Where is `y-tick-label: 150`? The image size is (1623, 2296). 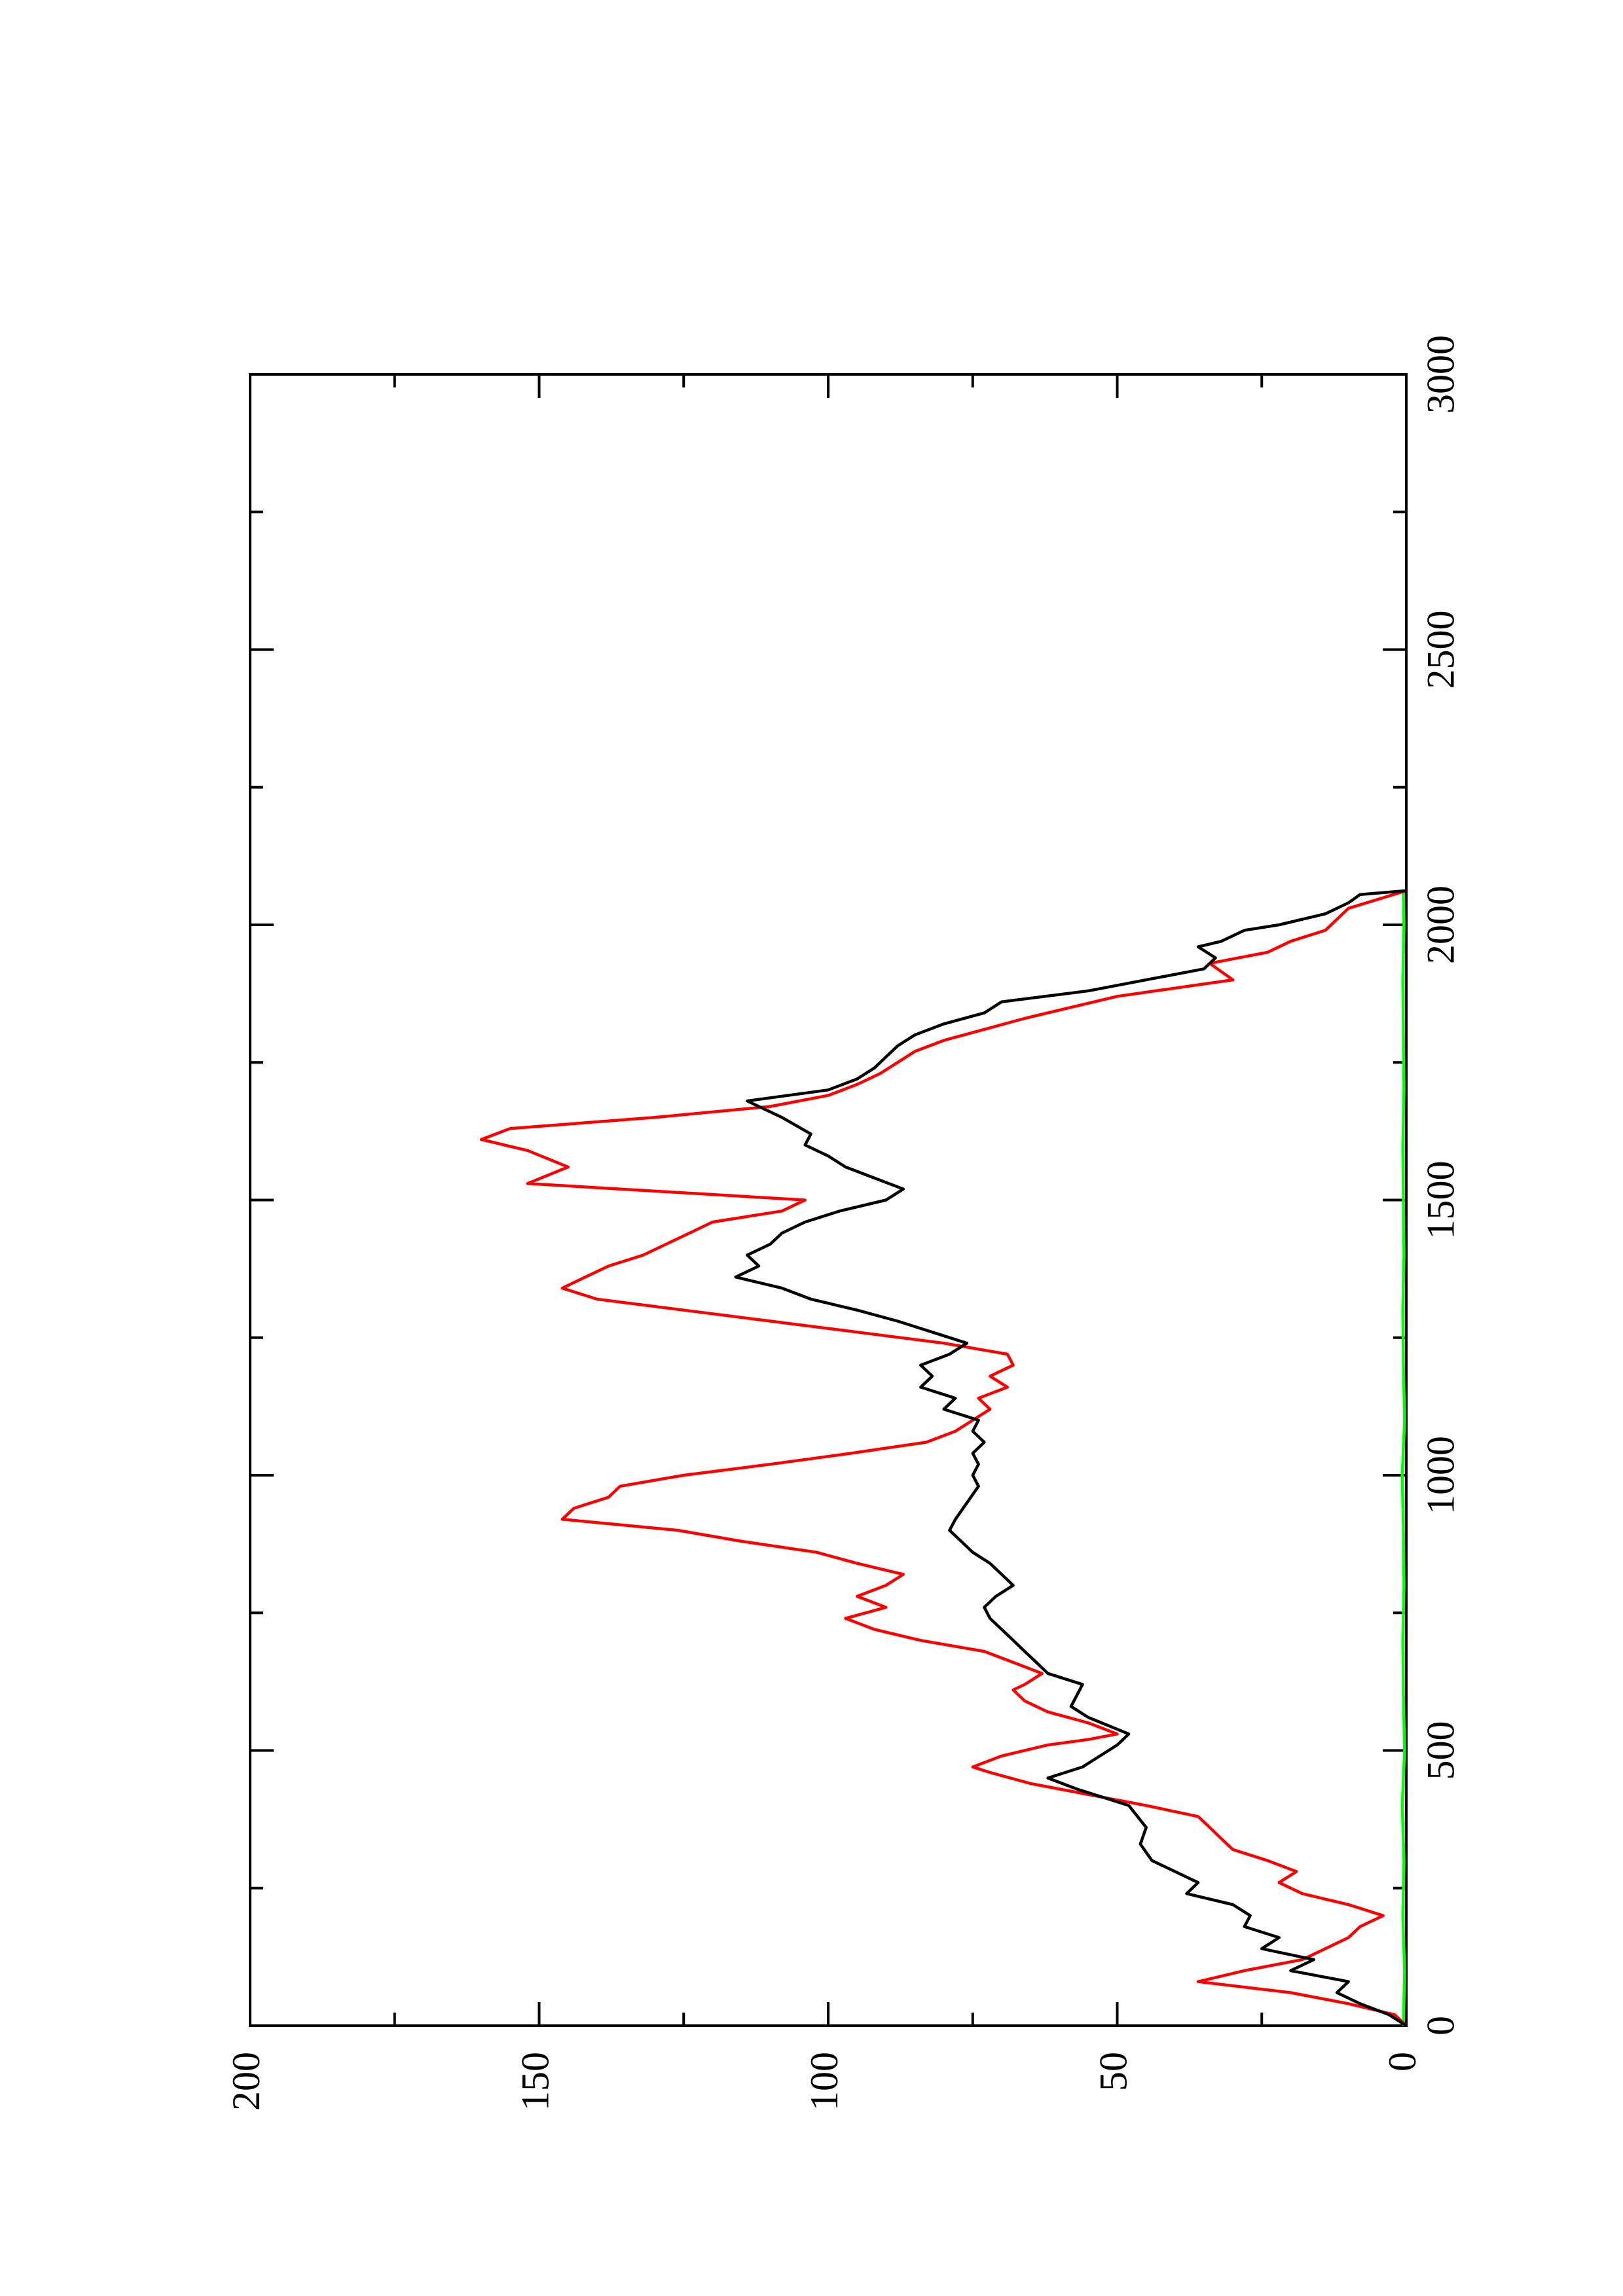
y-tick-label: 150 is located at coordinates (534, 2081).